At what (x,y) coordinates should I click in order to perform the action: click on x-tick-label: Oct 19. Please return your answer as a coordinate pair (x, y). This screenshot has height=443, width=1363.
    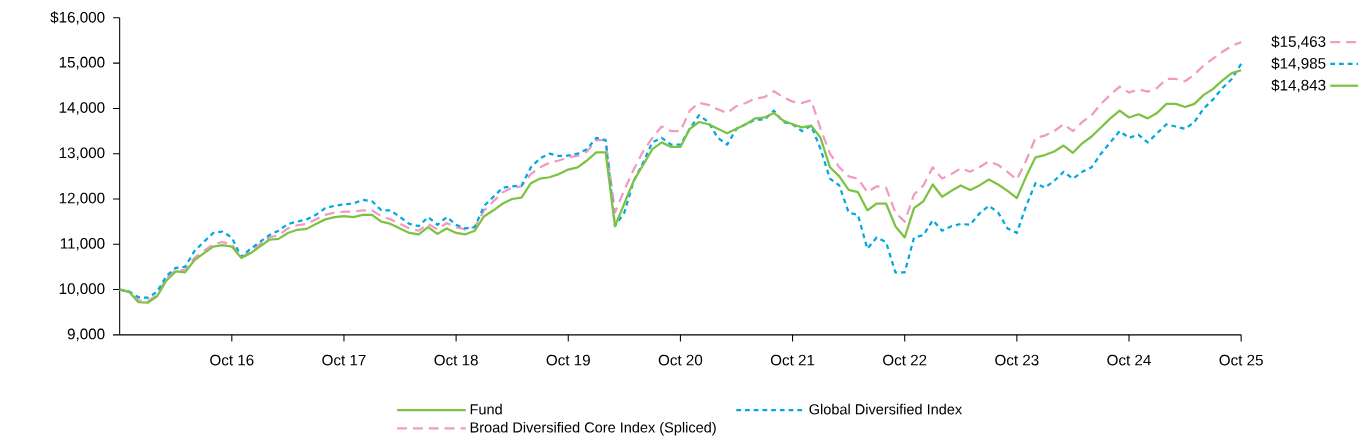
    Looking at the image, I should click on (568, 360).